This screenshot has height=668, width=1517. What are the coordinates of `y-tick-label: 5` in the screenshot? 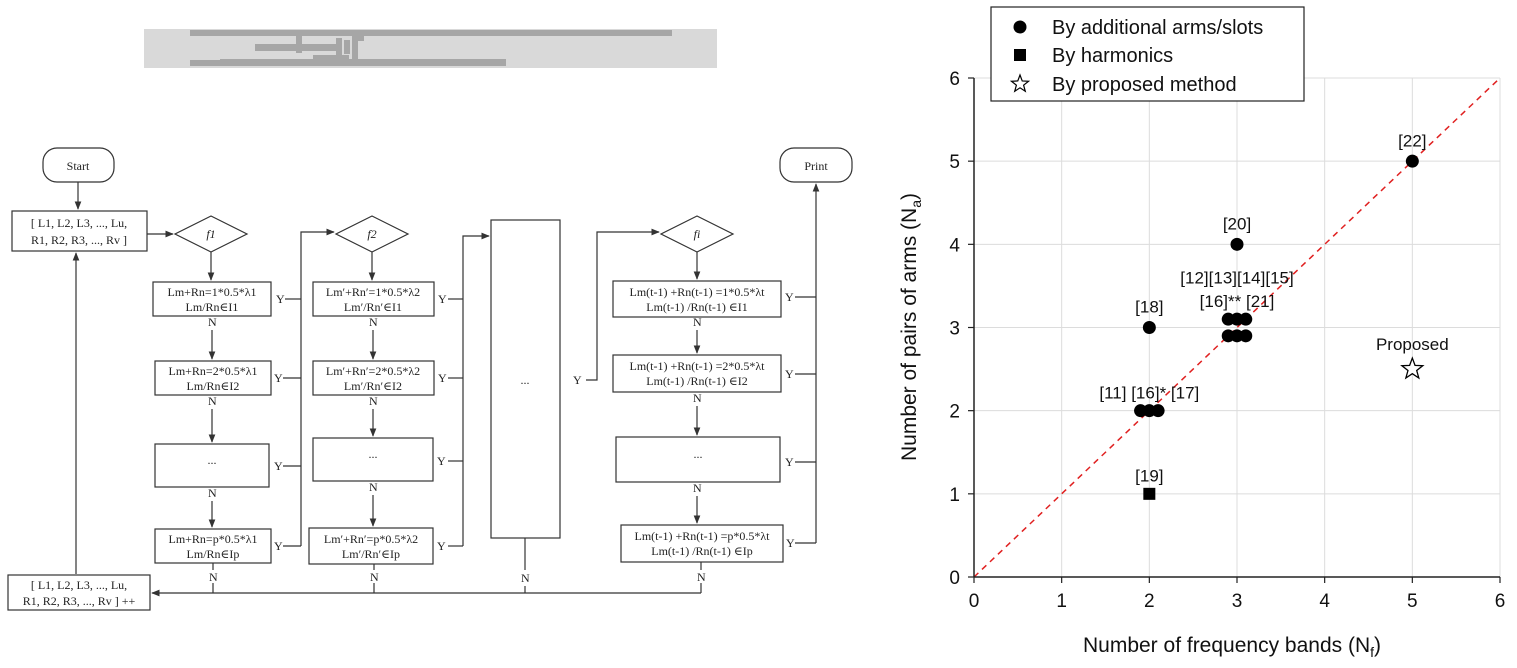 It's located at (954, 162).